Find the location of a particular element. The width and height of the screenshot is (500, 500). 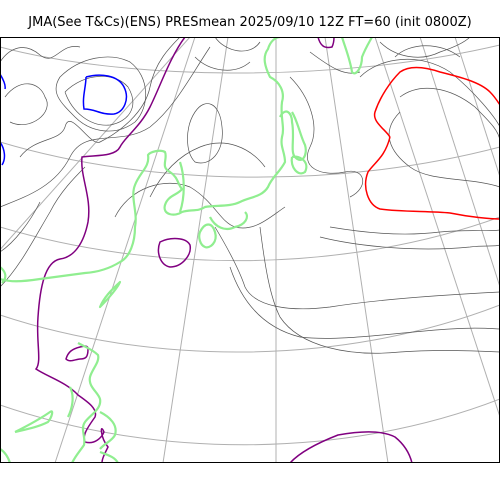

coastline-sakhalin is located at coordinates (356, 56).